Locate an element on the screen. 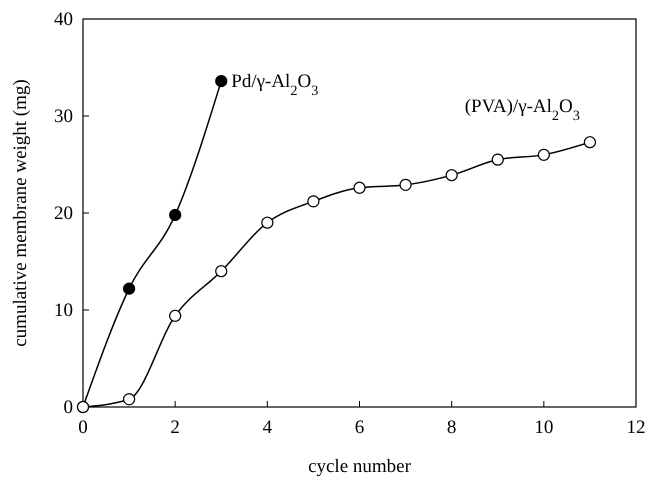 This screenshot has width=648, height=484. y-tick-label: 30 is located at coordinates (63, 116).